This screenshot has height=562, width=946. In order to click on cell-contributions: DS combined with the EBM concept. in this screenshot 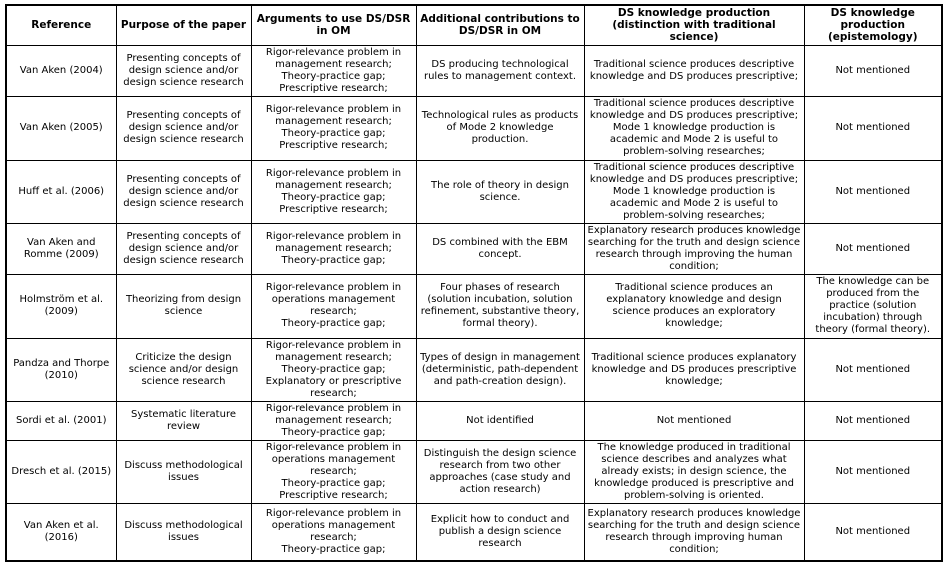, I will do `click(500, 248)`.